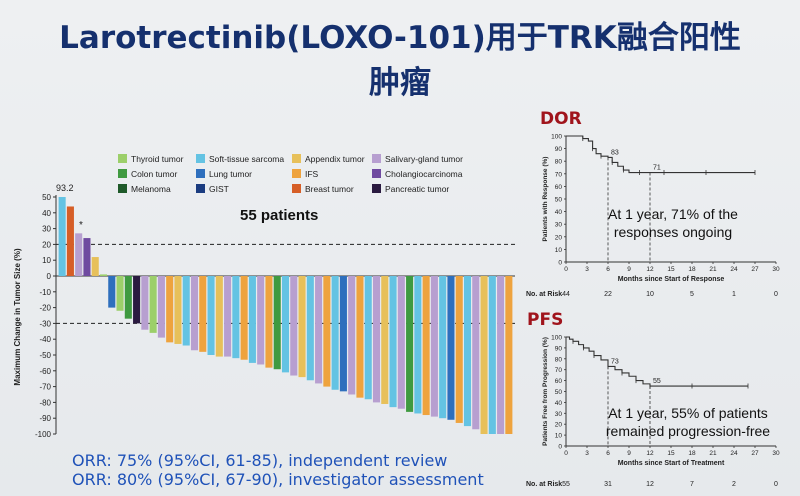  I want to click on km-risk-value: 44, so click(566, 294).